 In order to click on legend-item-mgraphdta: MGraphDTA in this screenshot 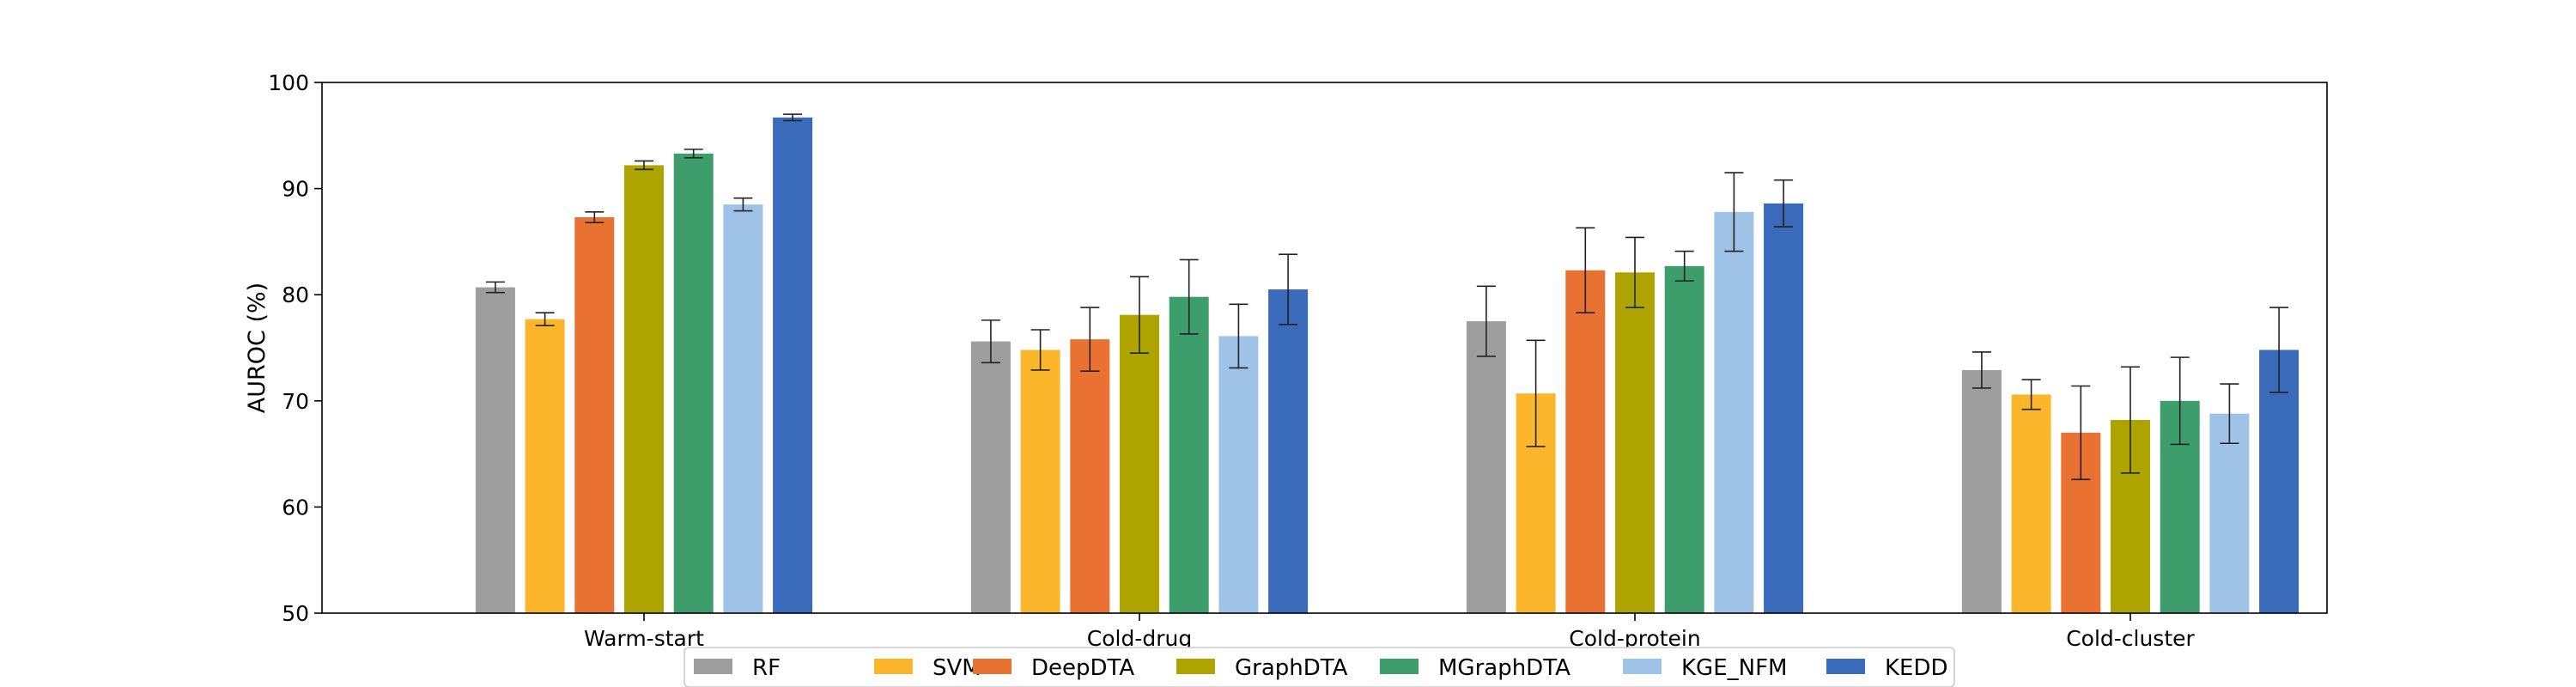, I will do `click(1475, 668)`.